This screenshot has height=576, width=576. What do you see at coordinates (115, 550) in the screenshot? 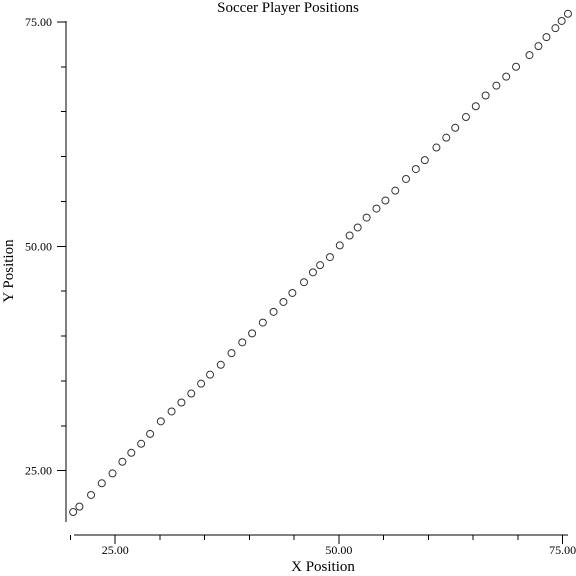
I see `x-tick-label: 25.00` at bounding box center [115, 550].